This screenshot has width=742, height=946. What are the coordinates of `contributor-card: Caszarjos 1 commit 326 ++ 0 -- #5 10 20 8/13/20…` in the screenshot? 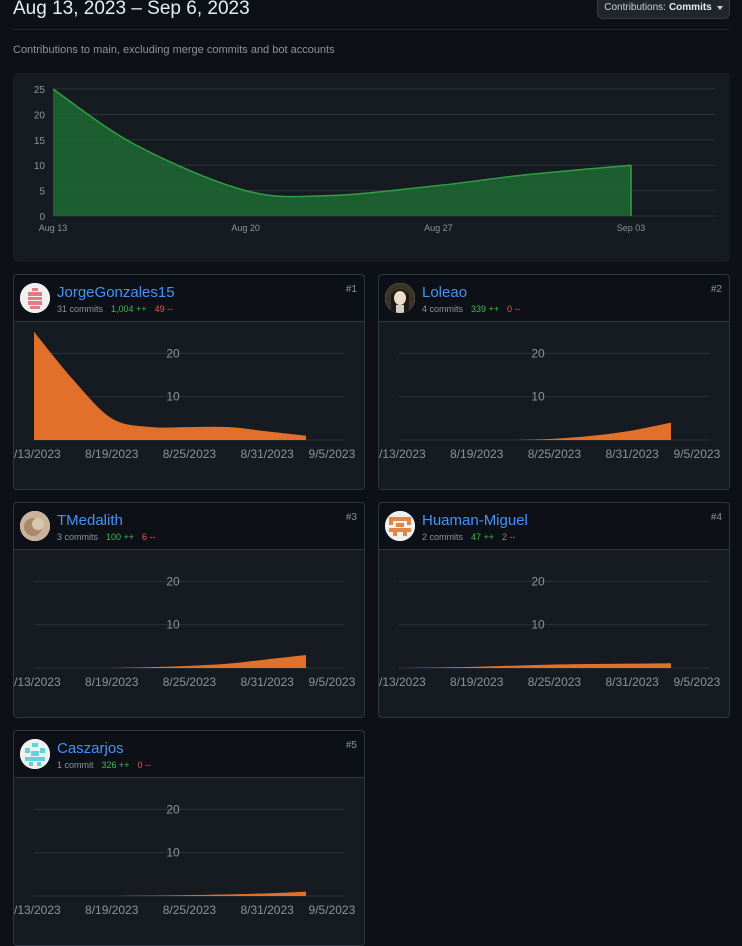 It's located at (189, 838).